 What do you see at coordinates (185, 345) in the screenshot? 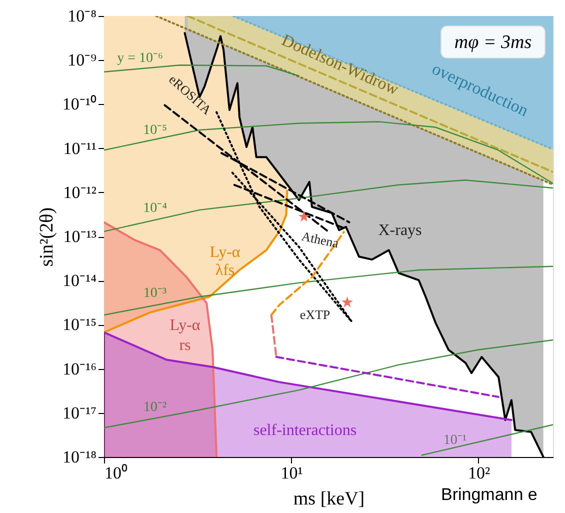
I see `annotation: rs` at bounding box center [185, 345].